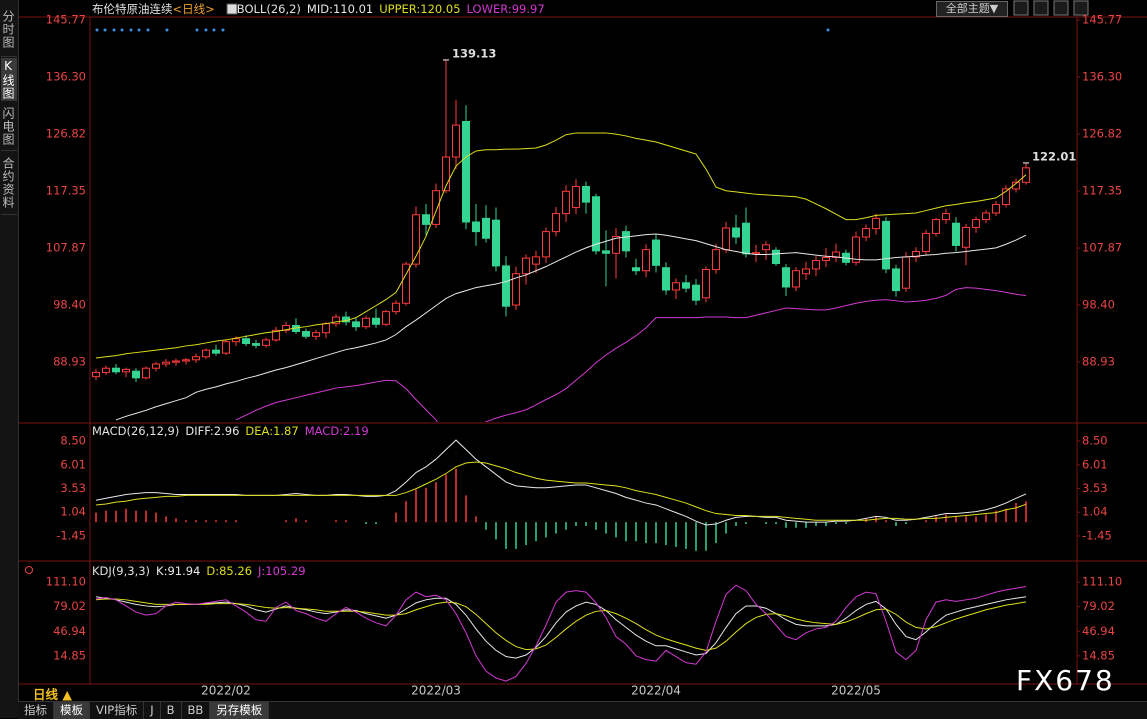 The image size is (1147, 719). What do you see at coordinates (656, 691) in the screenshot?
I see `x-tick-label: 2022/04` at bounding box center [656, 691].